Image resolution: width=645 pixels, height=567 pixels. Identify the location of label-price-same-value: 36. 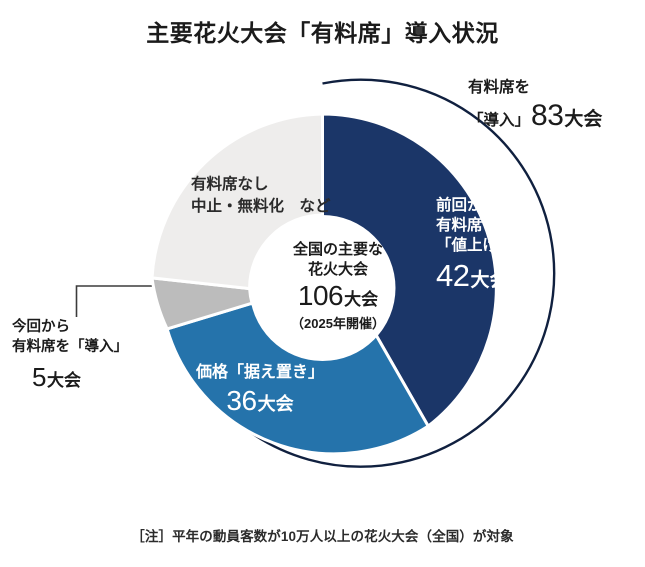
(241, 400).